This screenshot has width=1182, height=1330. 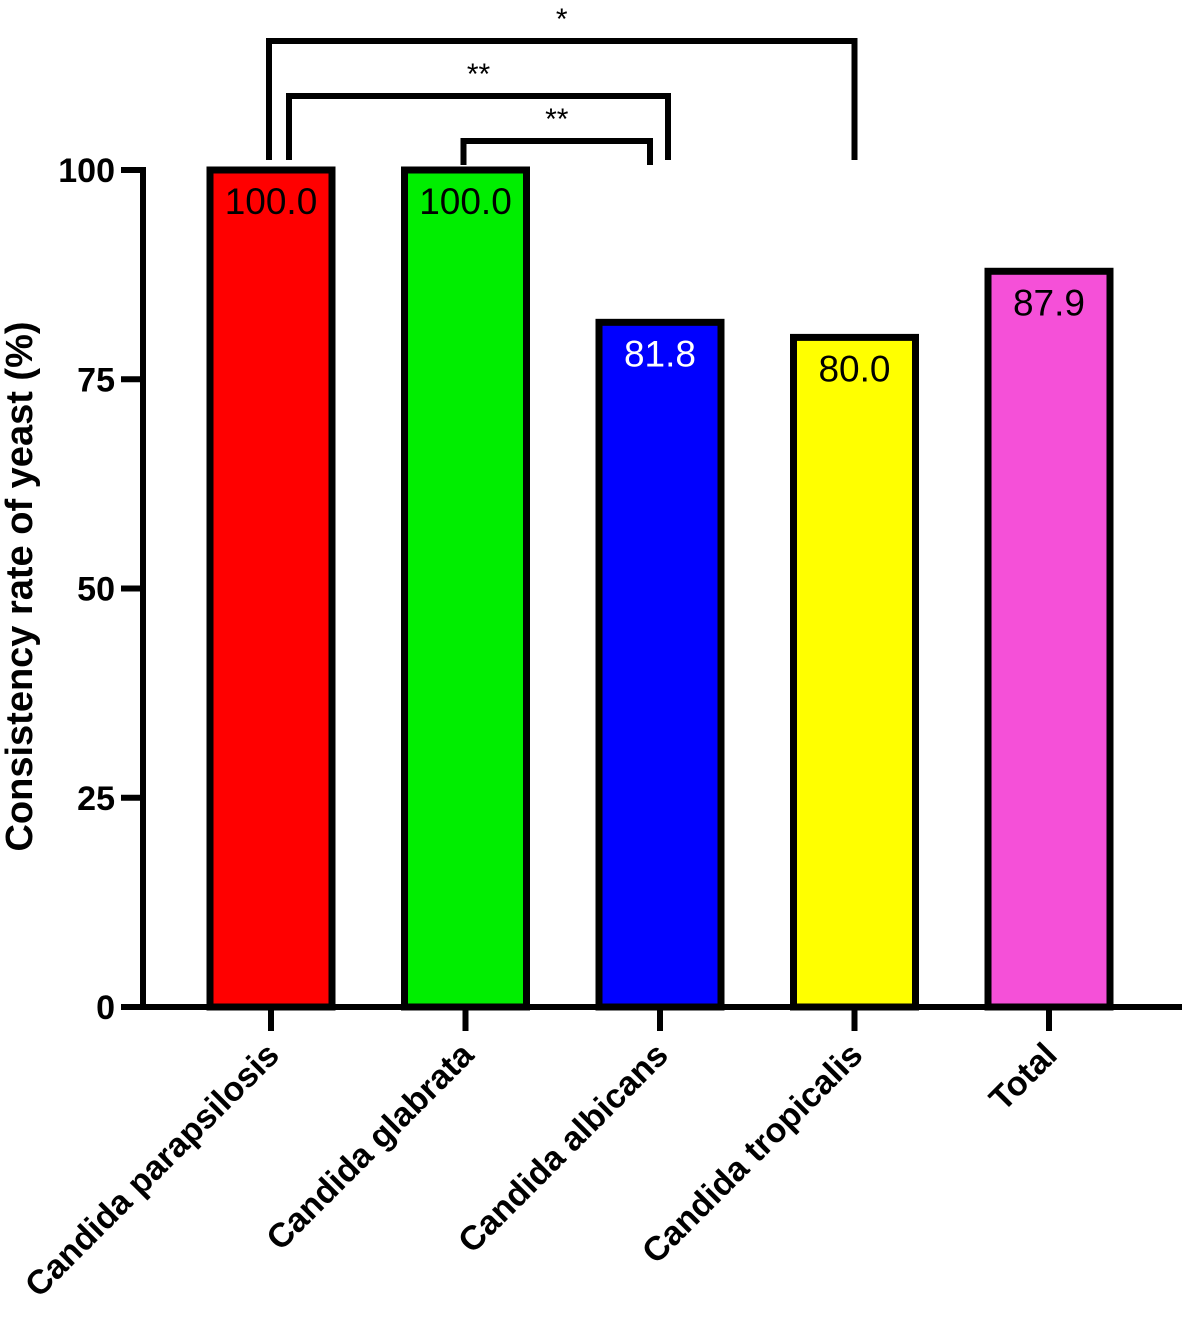 I want to click on data-label: 81.8, so click(x=660, y=353).